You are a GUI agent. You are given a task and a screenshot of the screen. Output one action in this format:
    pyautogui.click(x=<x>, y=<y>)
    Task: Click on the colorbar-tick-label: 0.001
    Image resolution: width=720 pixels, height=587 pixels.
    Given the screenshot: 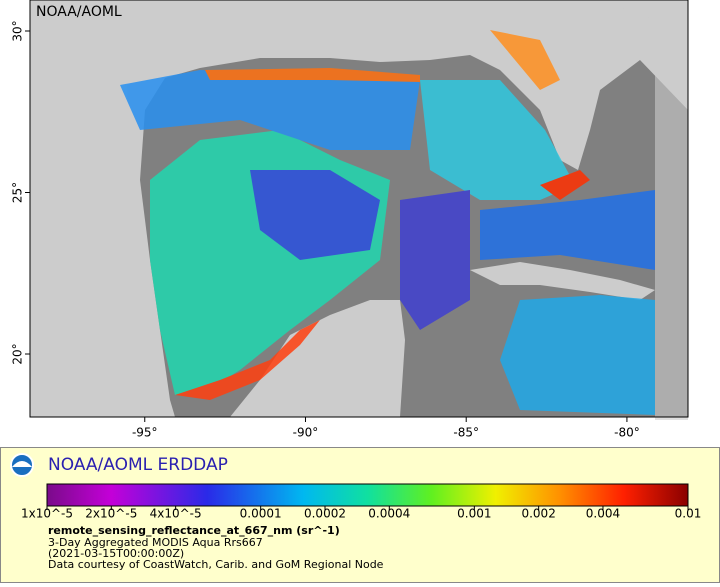 What is the action you would take?
    pyautogui.click(x=474, y=514)
    